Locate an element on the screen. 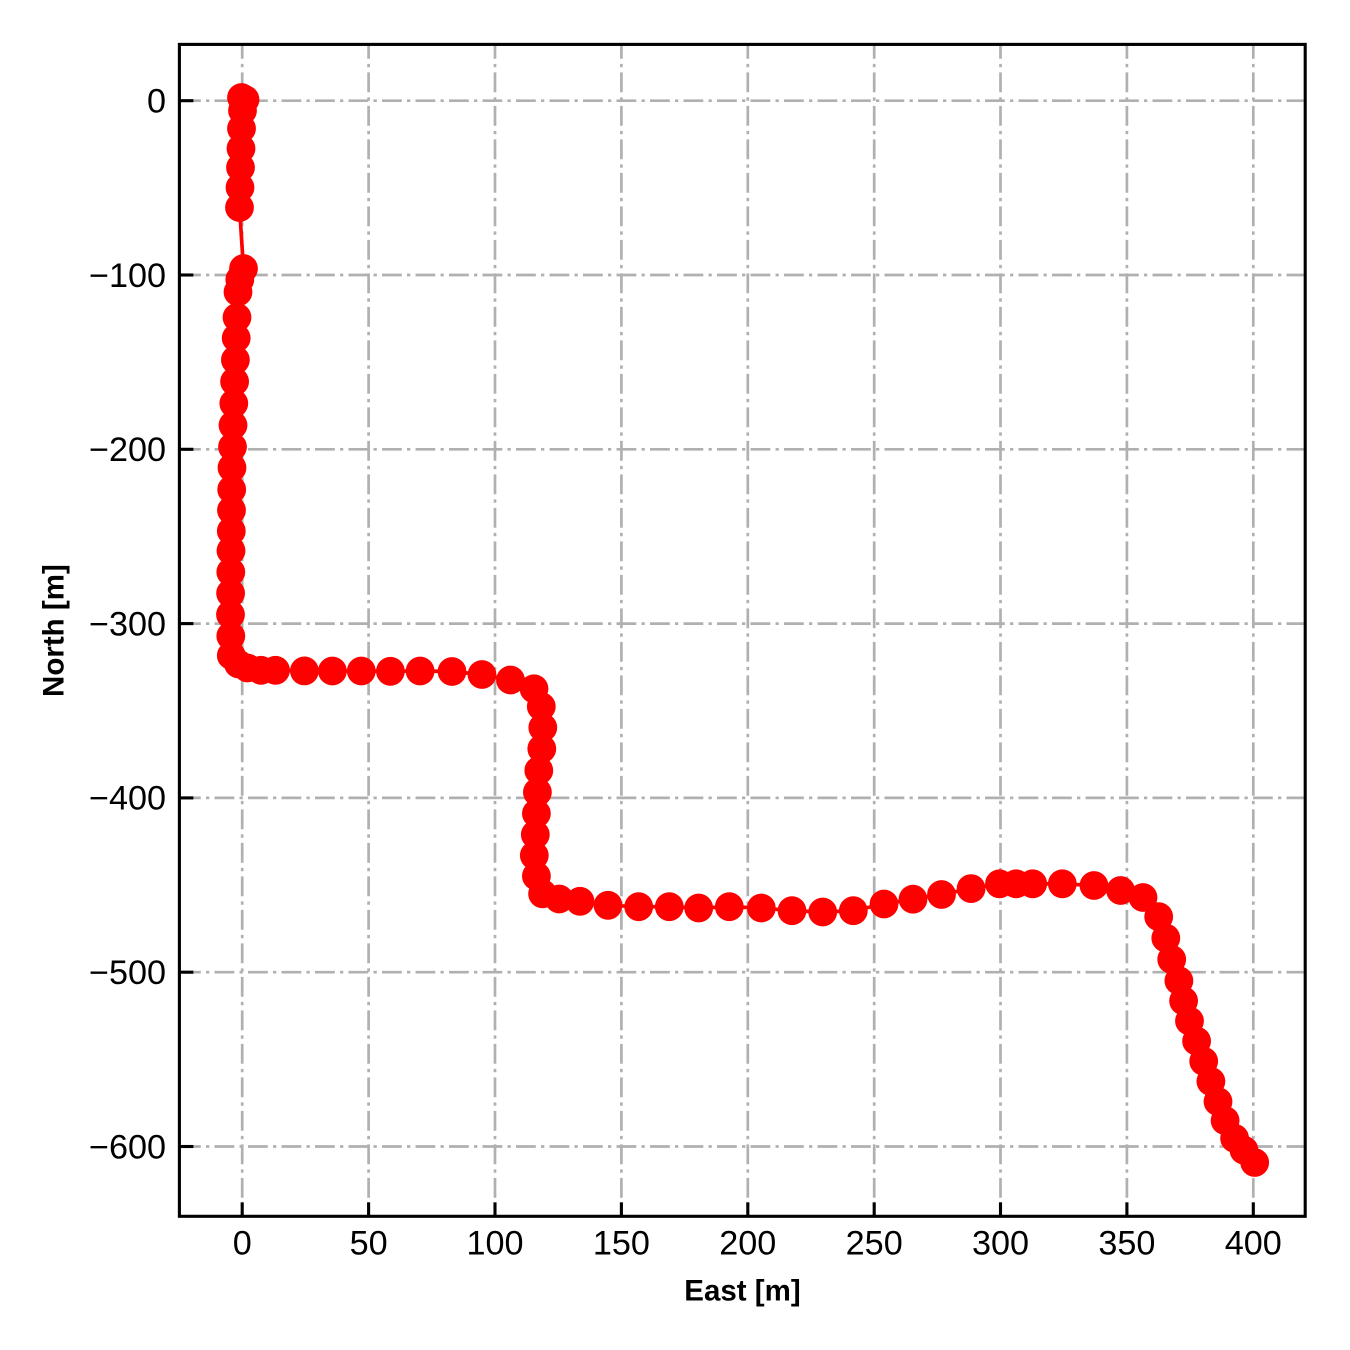  svg-text: 50 is located at coordinates (369, 1244).